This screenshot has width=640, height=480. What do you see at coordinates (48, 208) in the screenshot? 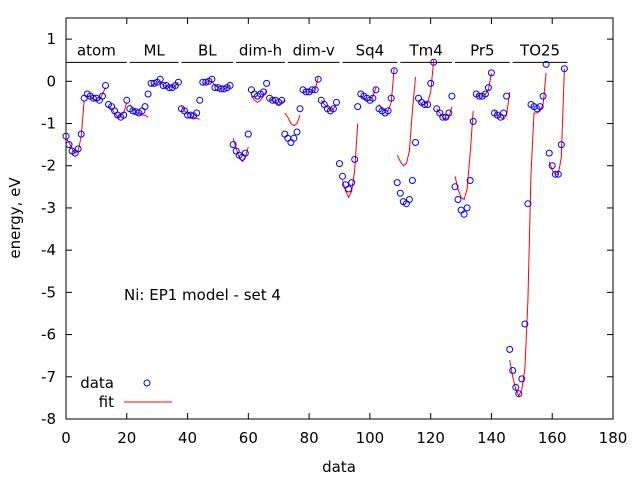
I see `y-tick-label: -3` at bounding box center [48, 208].